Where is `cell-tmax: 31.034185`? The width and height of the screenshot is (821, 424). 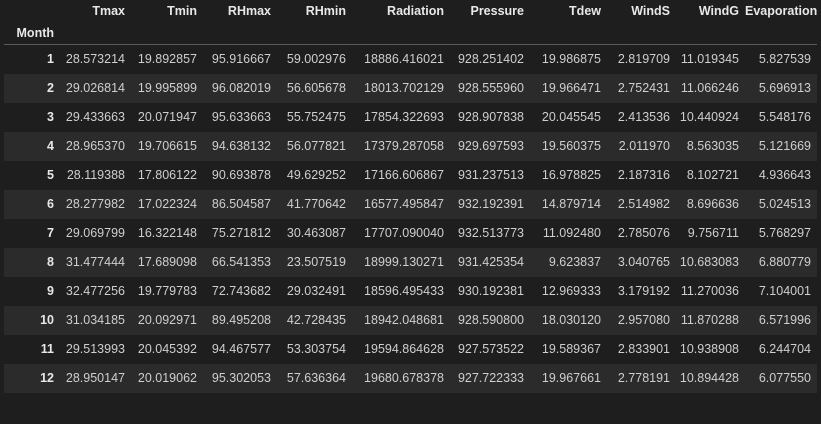 cell-tmax: 31.034185 is located at coordinates (95, 320).